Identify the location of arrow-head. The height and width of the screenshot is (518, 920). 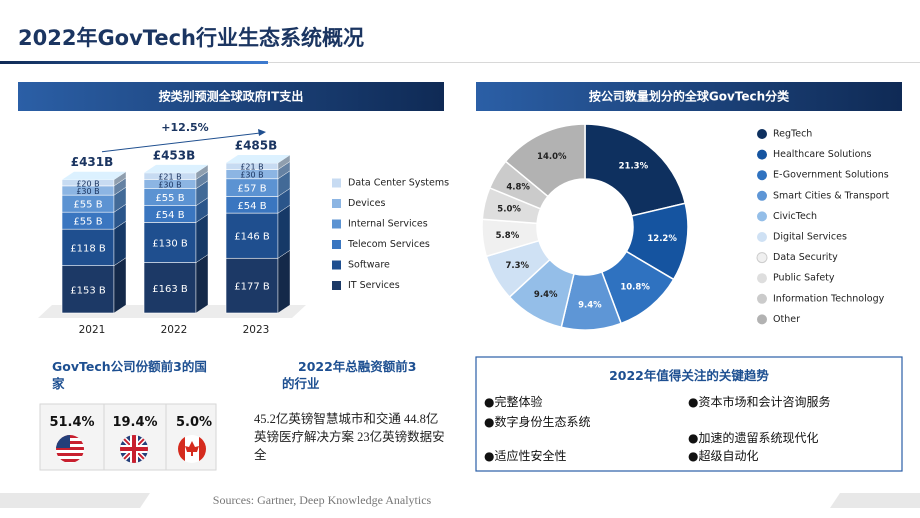
(262, 132).